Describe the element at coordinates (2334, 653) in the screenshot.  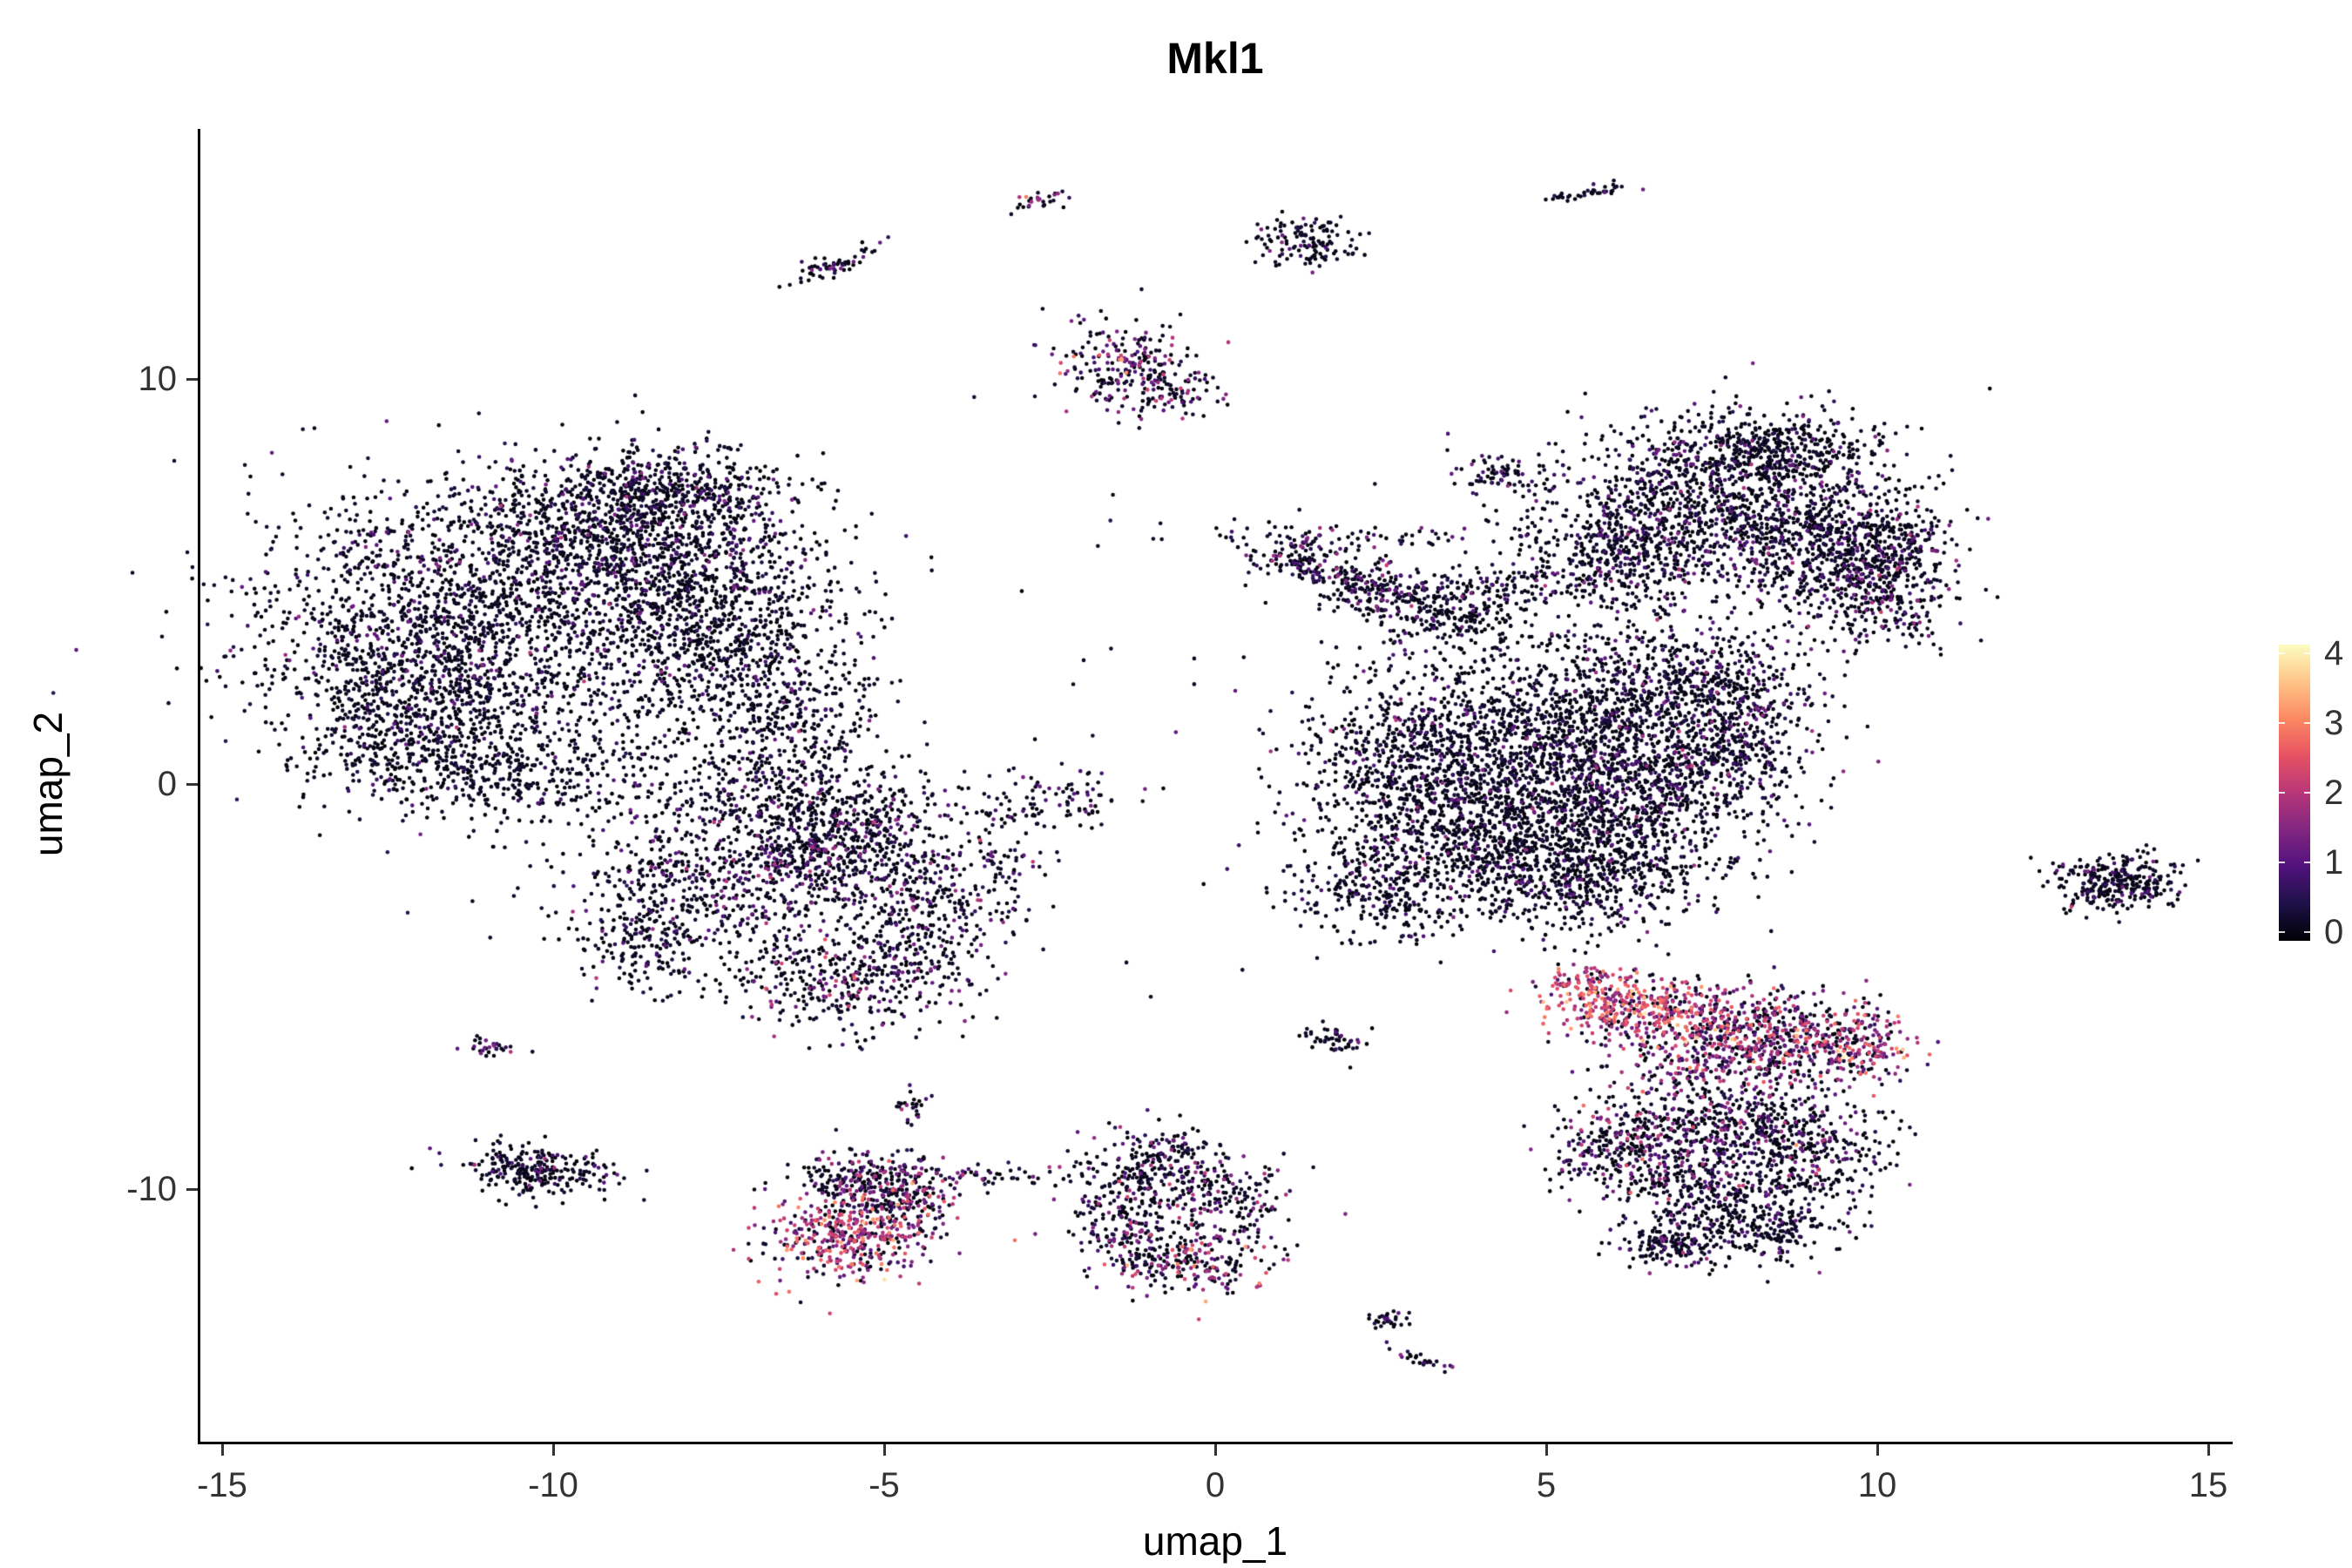
I see `colorbar-tick-label: 4` at that location.